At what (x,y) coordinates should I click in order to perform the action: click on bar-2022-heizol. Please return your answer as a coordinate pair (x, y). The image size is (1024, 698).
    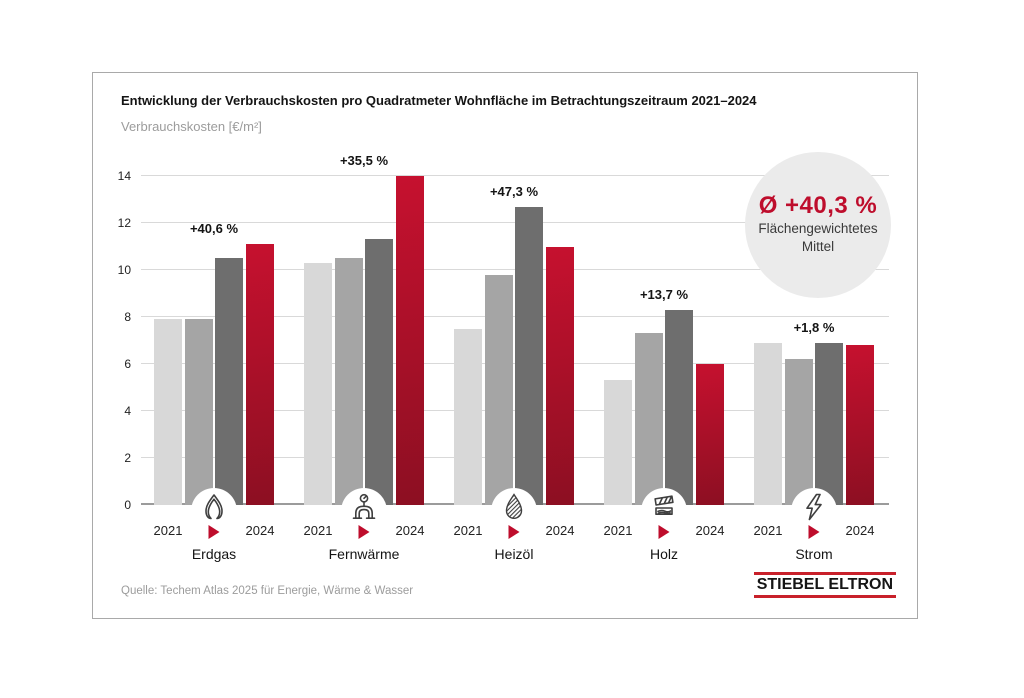
    Looking at the image, I should click on (498, 389).